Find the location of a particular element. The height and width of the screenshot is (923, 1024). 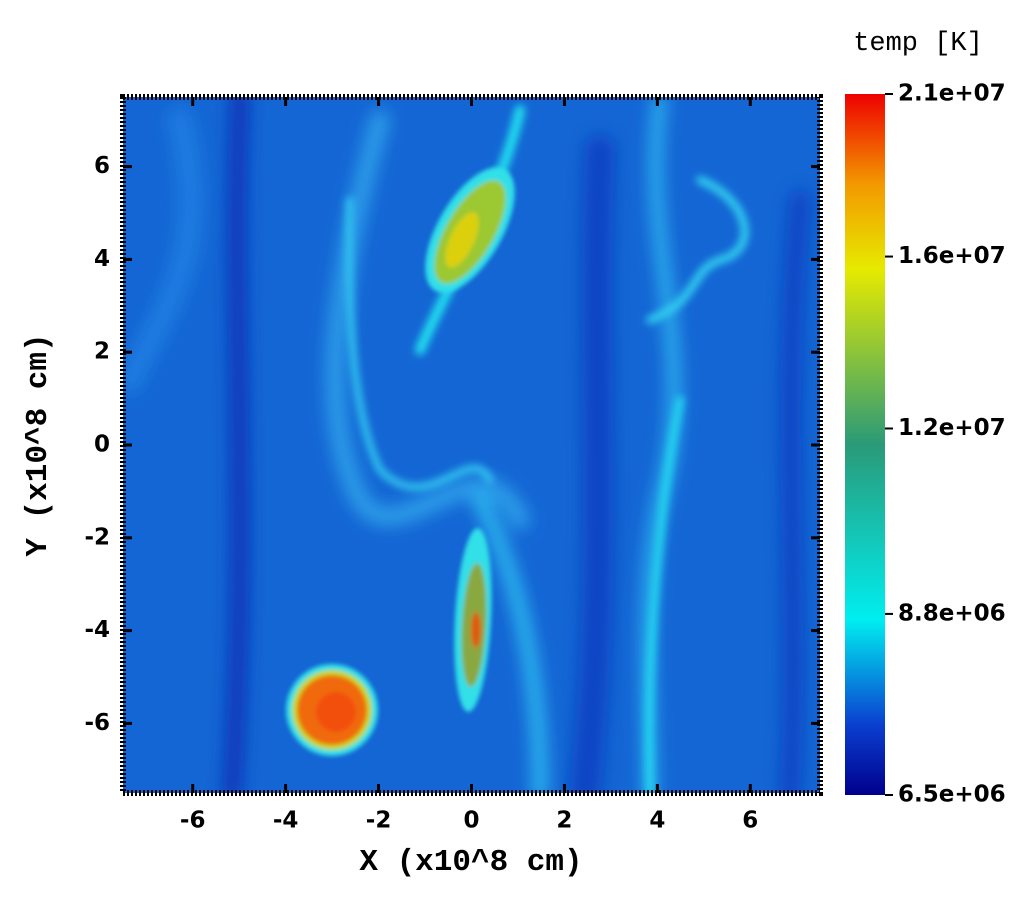

colorbar-tick-label: 2.1e+07 is located at coordinates (952, 94).